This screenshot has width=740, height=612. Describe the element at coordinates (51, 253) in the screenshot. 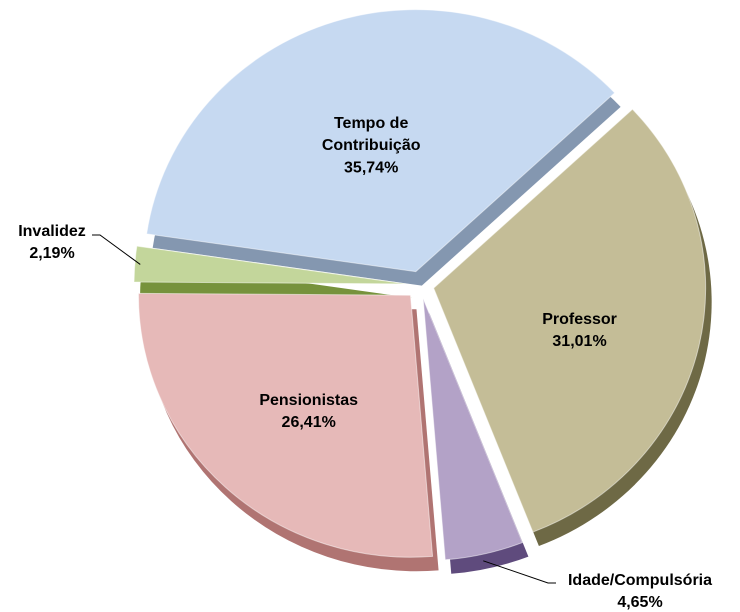

I see `value-label: 2,19%` at that location.